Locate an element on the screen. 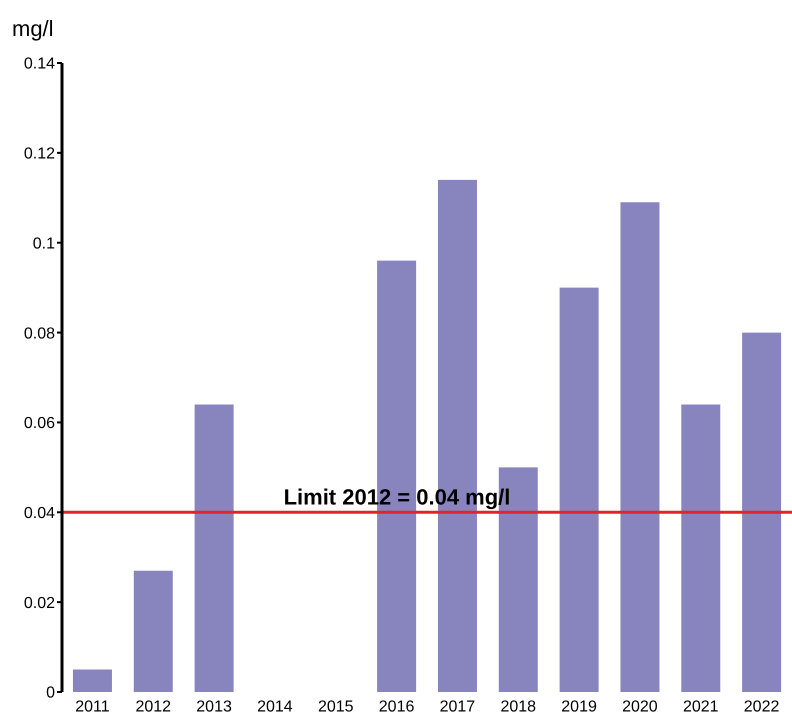 The image size is (792, 722). x-tick-label: 2014 is located at coordinates (275, 707).